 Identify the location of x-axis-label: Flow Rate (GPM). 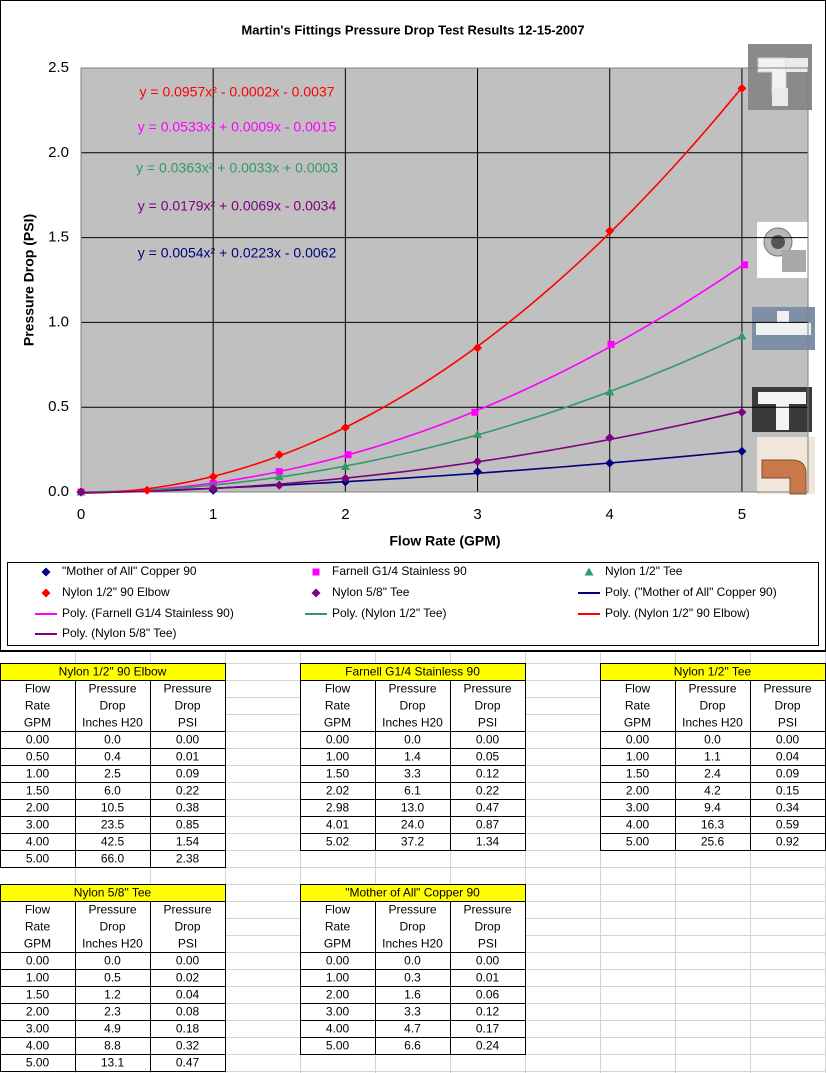
(444, 541).